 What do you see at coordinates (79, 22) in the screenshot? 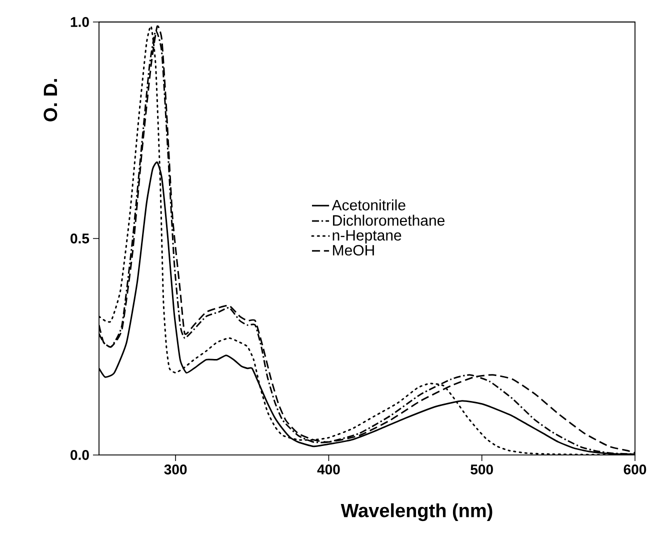
I see `y-tick-label: 1.0` at bounding box center [79, 22].